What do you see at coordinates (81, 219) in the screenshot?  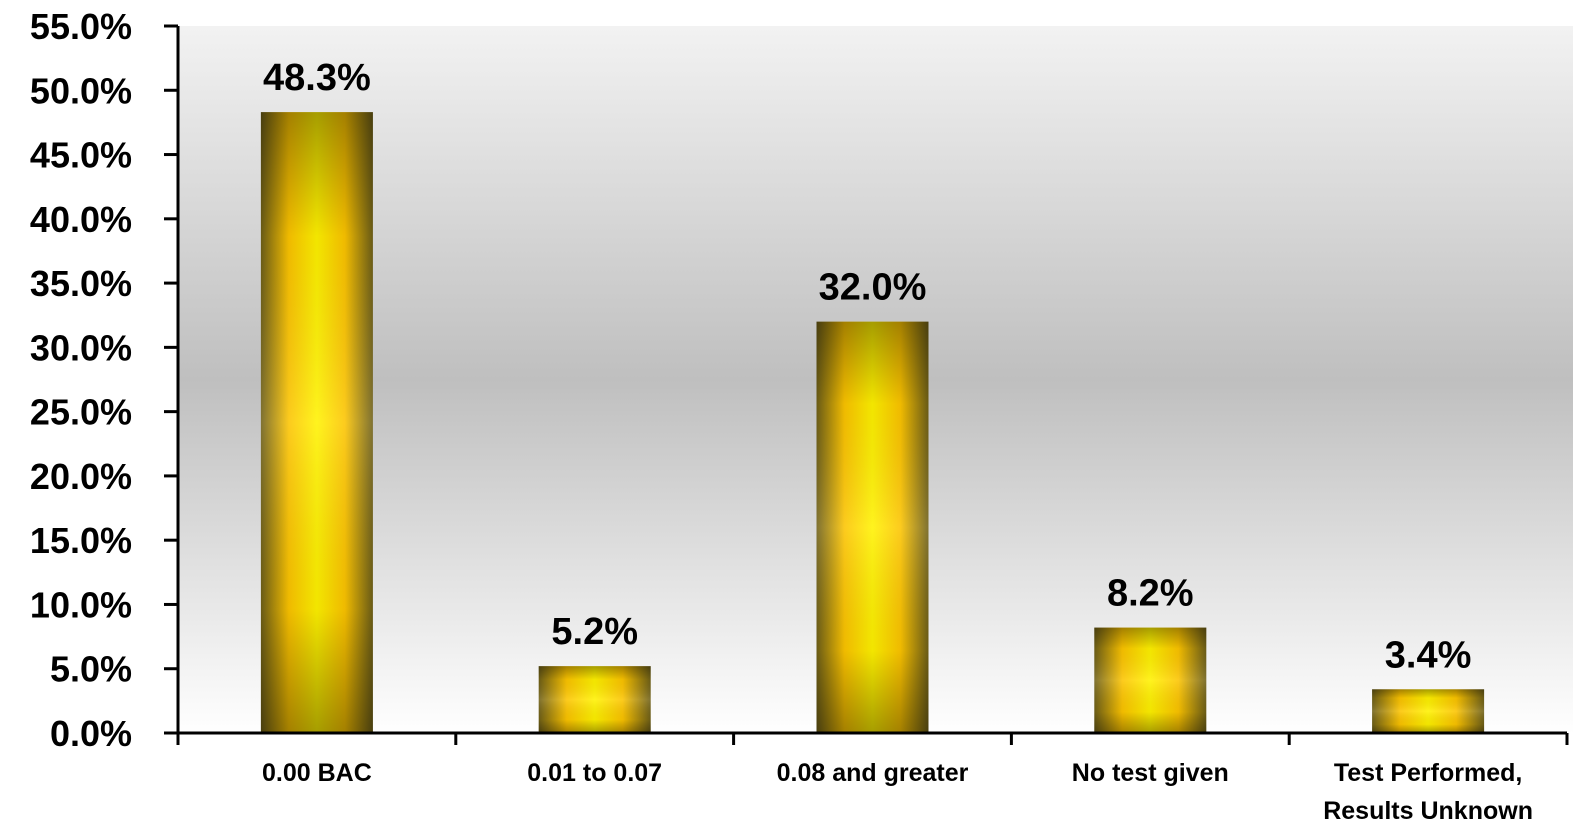 I see `y-tick-label: 40.0%` at bounding box center [81, 219].